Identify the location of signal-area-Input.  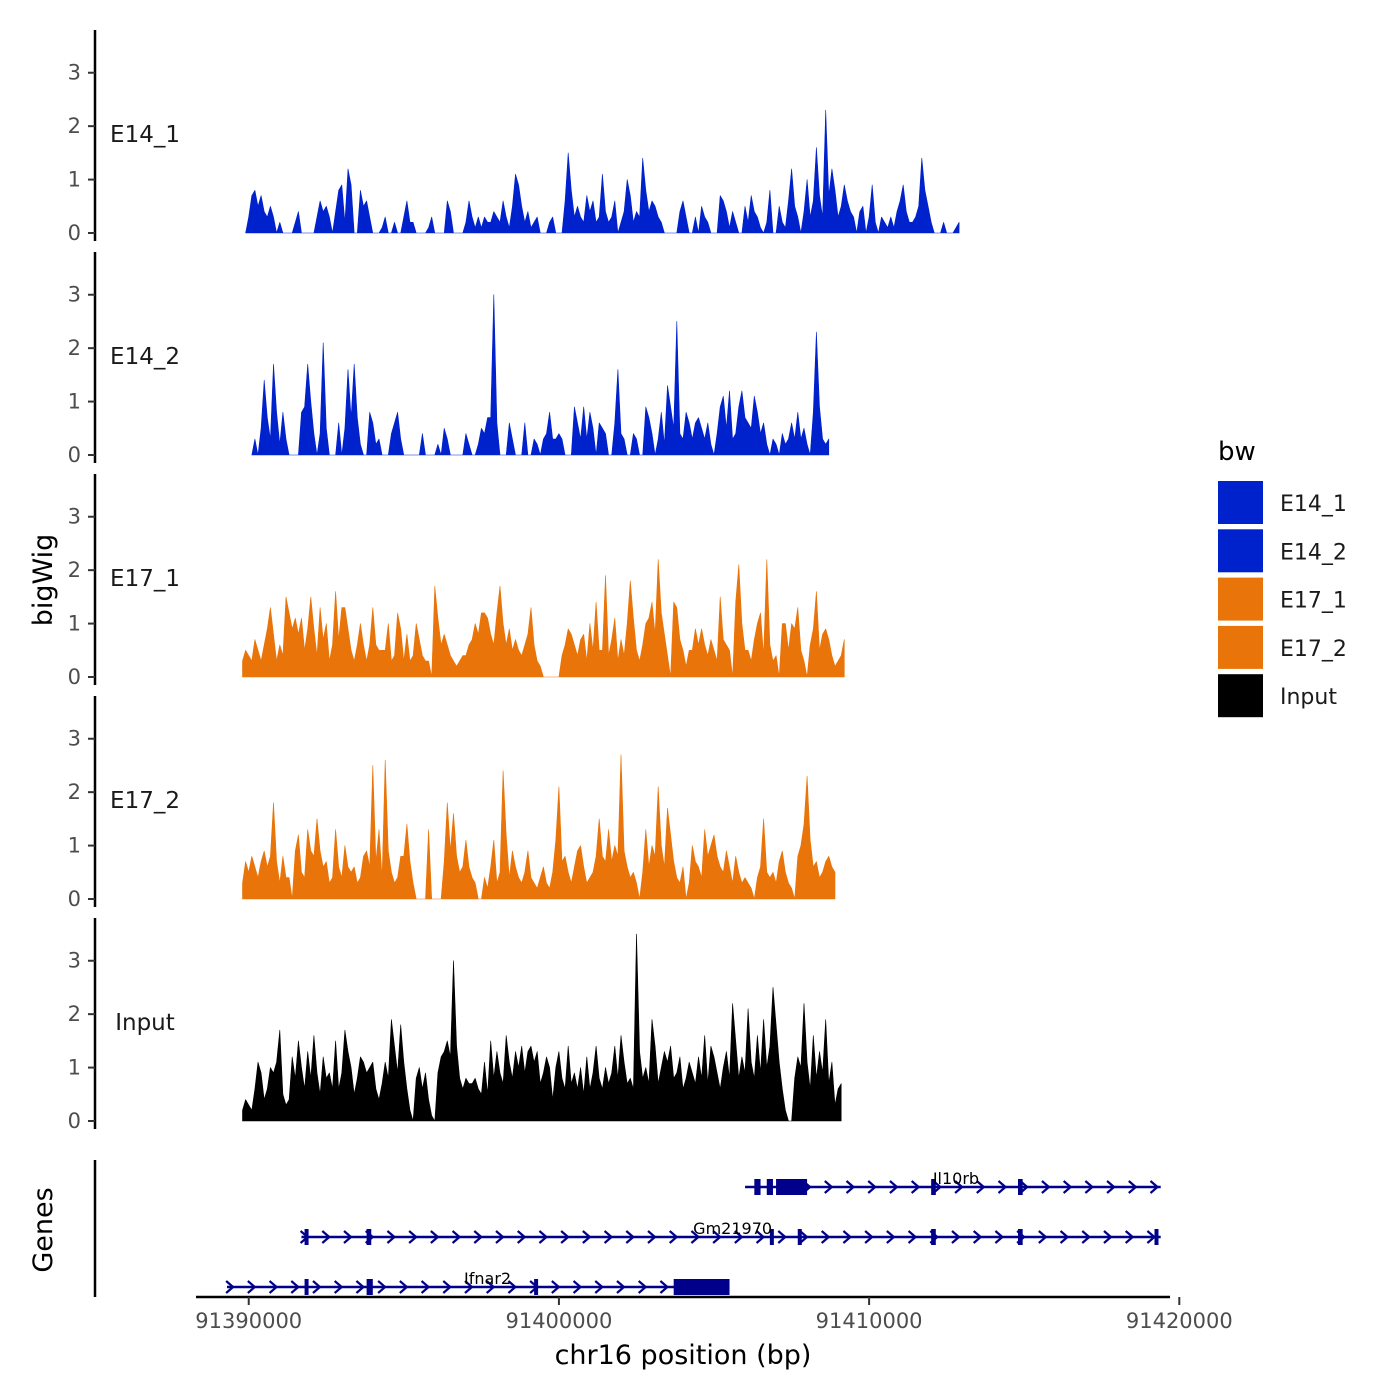
(542, 1027).